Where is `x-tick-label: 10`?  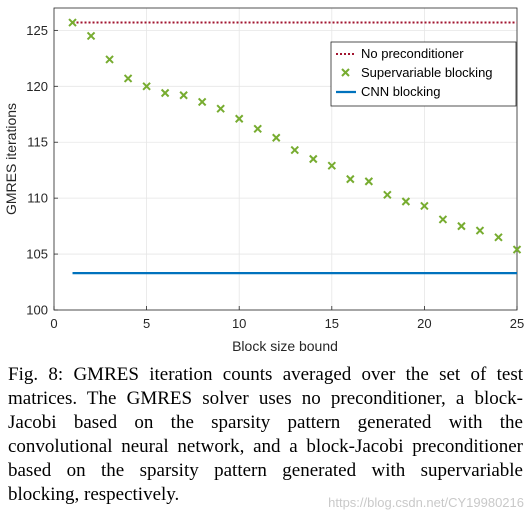
x-tick-label: 10 is located at coordinates (239, 323).